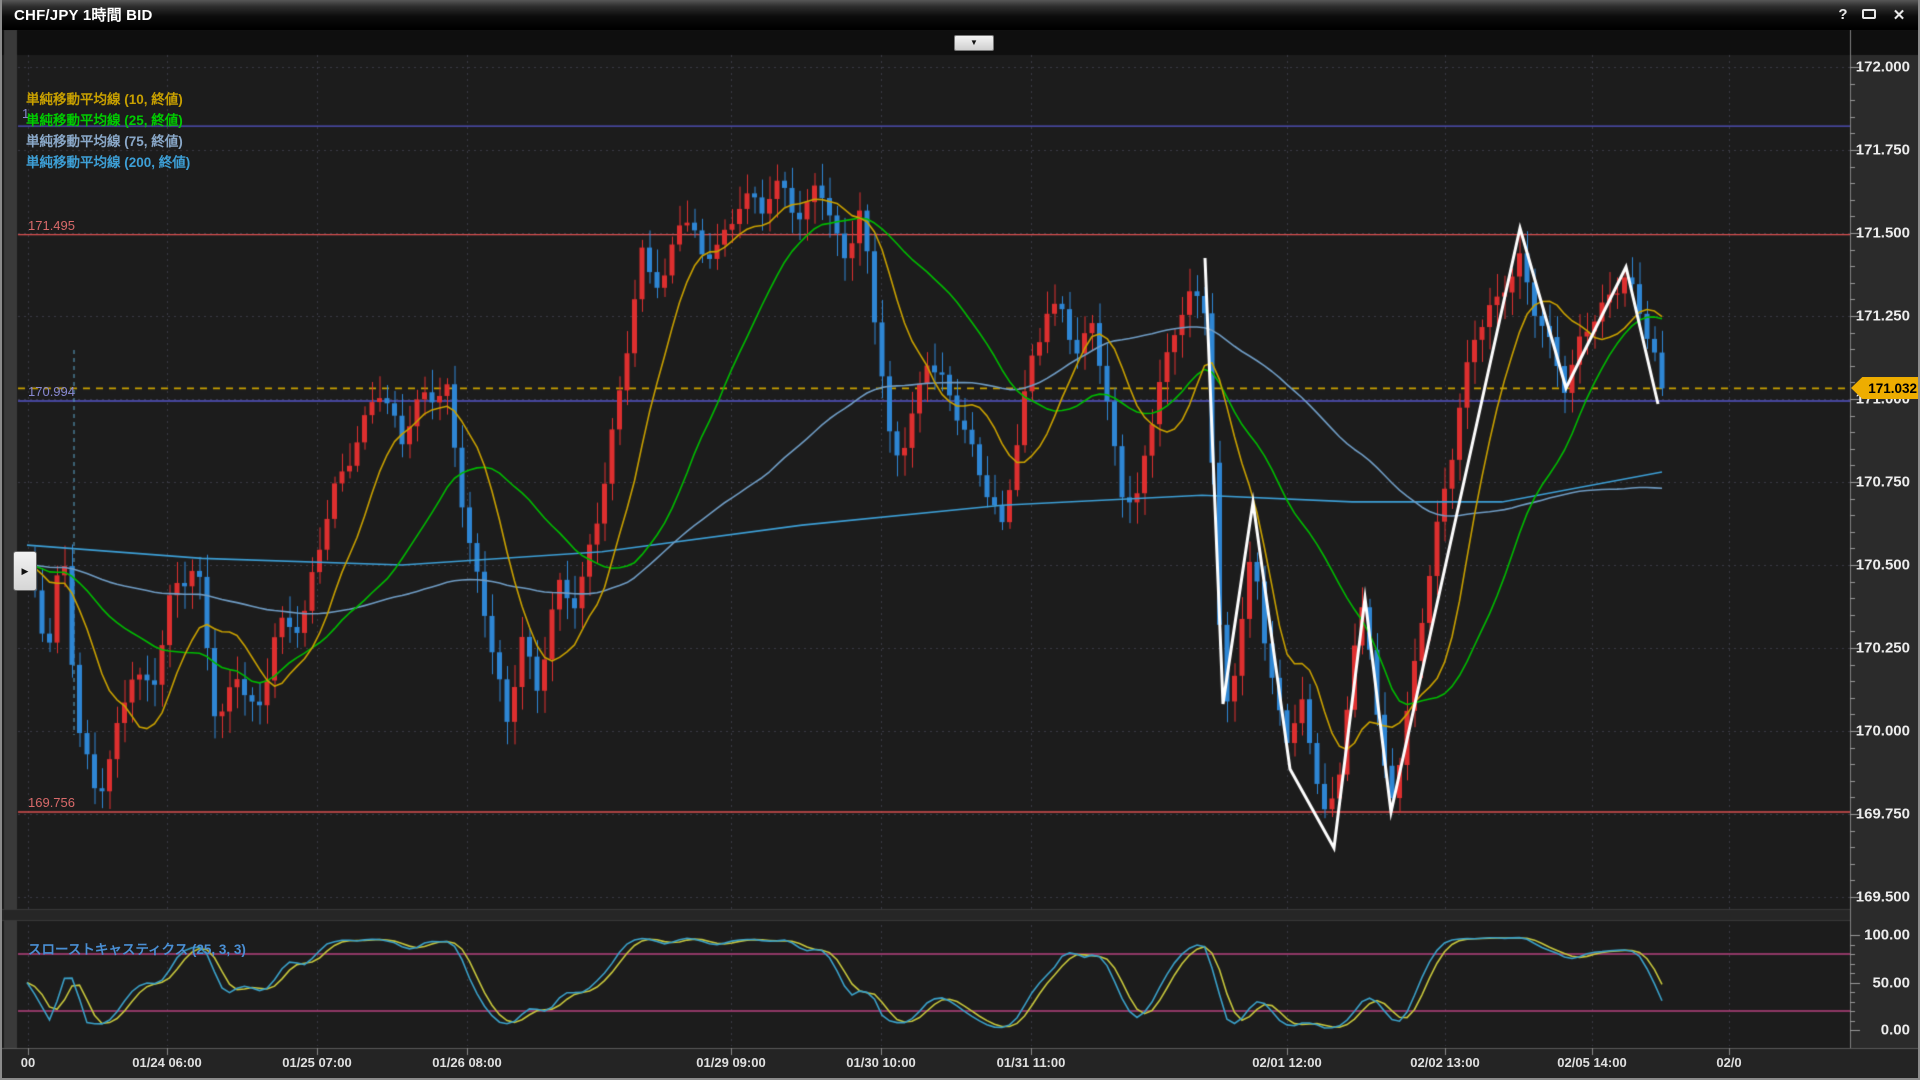 This screenshot has width=1920, height=1080. What do you see at coordinates (1882, 731) in the screenshot?
I see `price-axis-label: 170.000` at bounding box center [1882, 731].